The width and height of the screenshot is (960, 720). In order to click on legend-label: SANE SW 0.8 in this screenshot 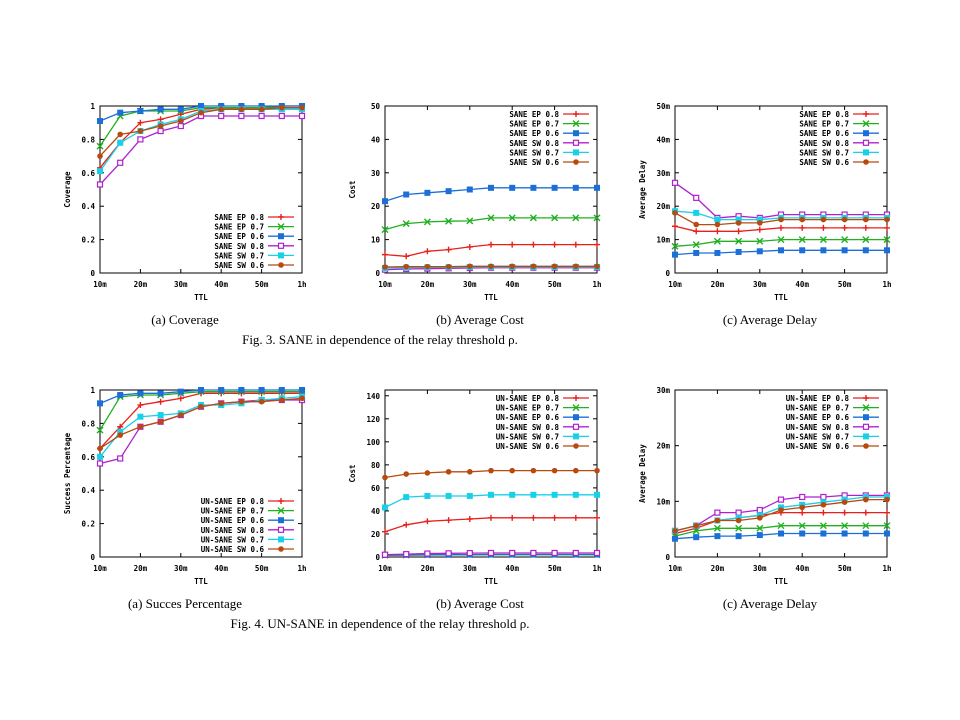, I will do `click(534, 143)`.